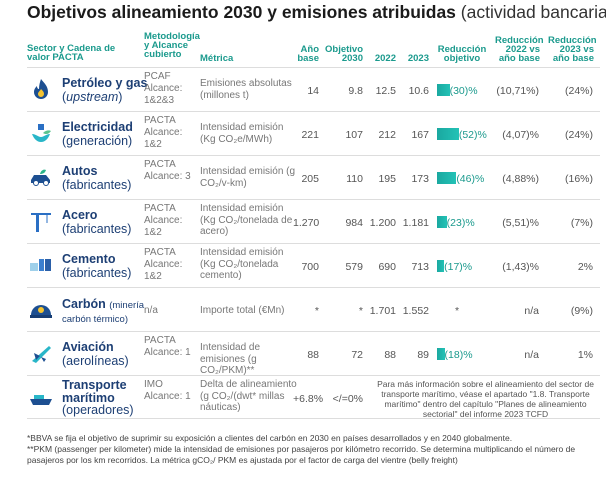 Image resolution: width=606 pixels, height=479 pixels. I want to click on reduction-2023: (9%), so click(581, 311).